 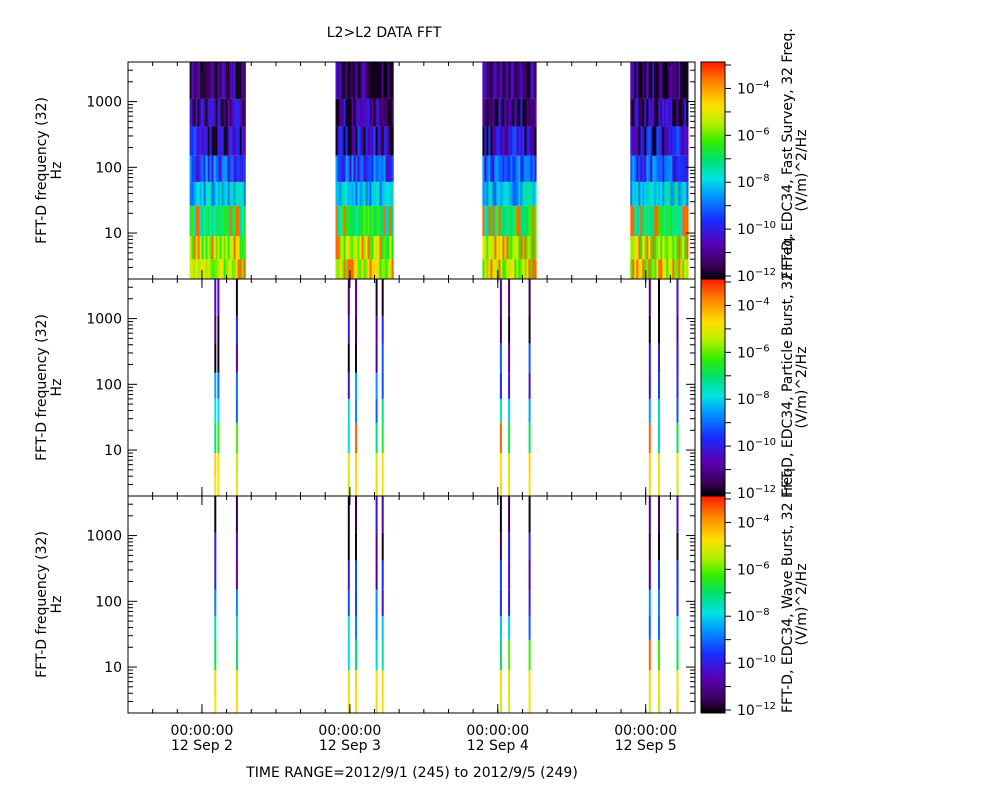 What do you see at coordinates (57, 605) in the screenshot?
I see `y-axis-unit: Hz` at bounding box center [57, 605].